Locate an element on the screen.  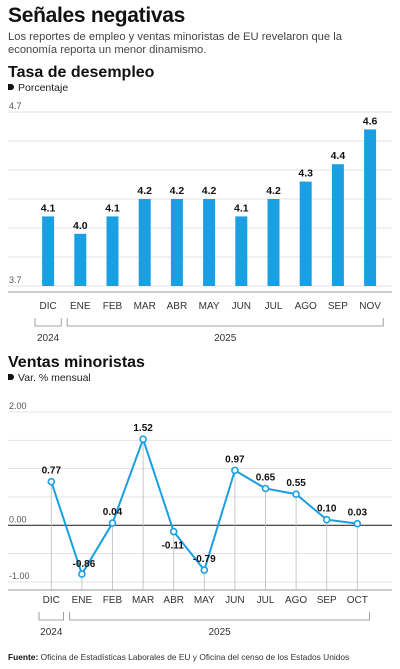
point-value-label: 0.97 is located at coordinates (235, 459).